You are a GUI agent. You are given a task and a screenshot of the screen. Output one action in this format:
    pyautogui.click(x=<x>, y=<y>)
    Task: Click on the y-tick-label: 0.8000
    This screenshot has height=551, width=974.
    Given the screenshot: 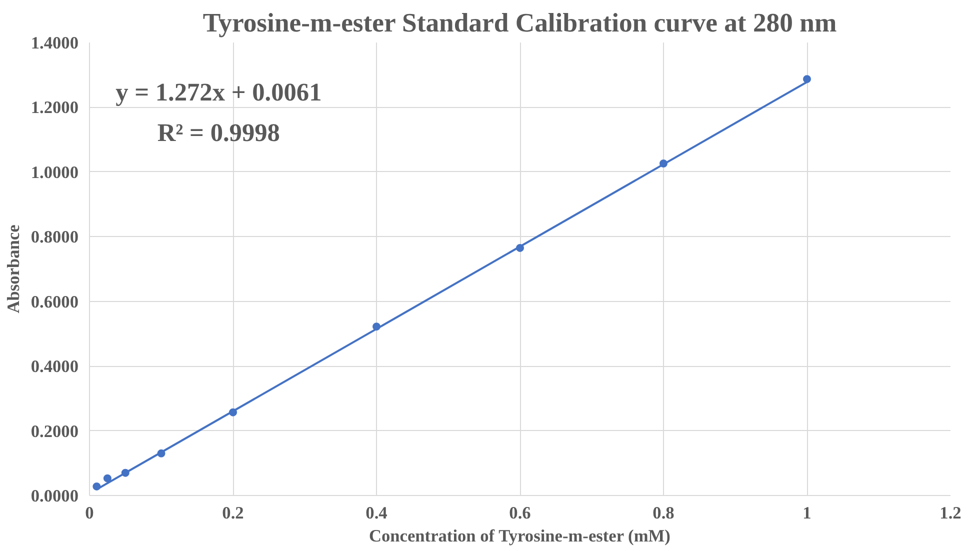 What is the action you would take?
    pyautogui.click(x=54, y=237)
    